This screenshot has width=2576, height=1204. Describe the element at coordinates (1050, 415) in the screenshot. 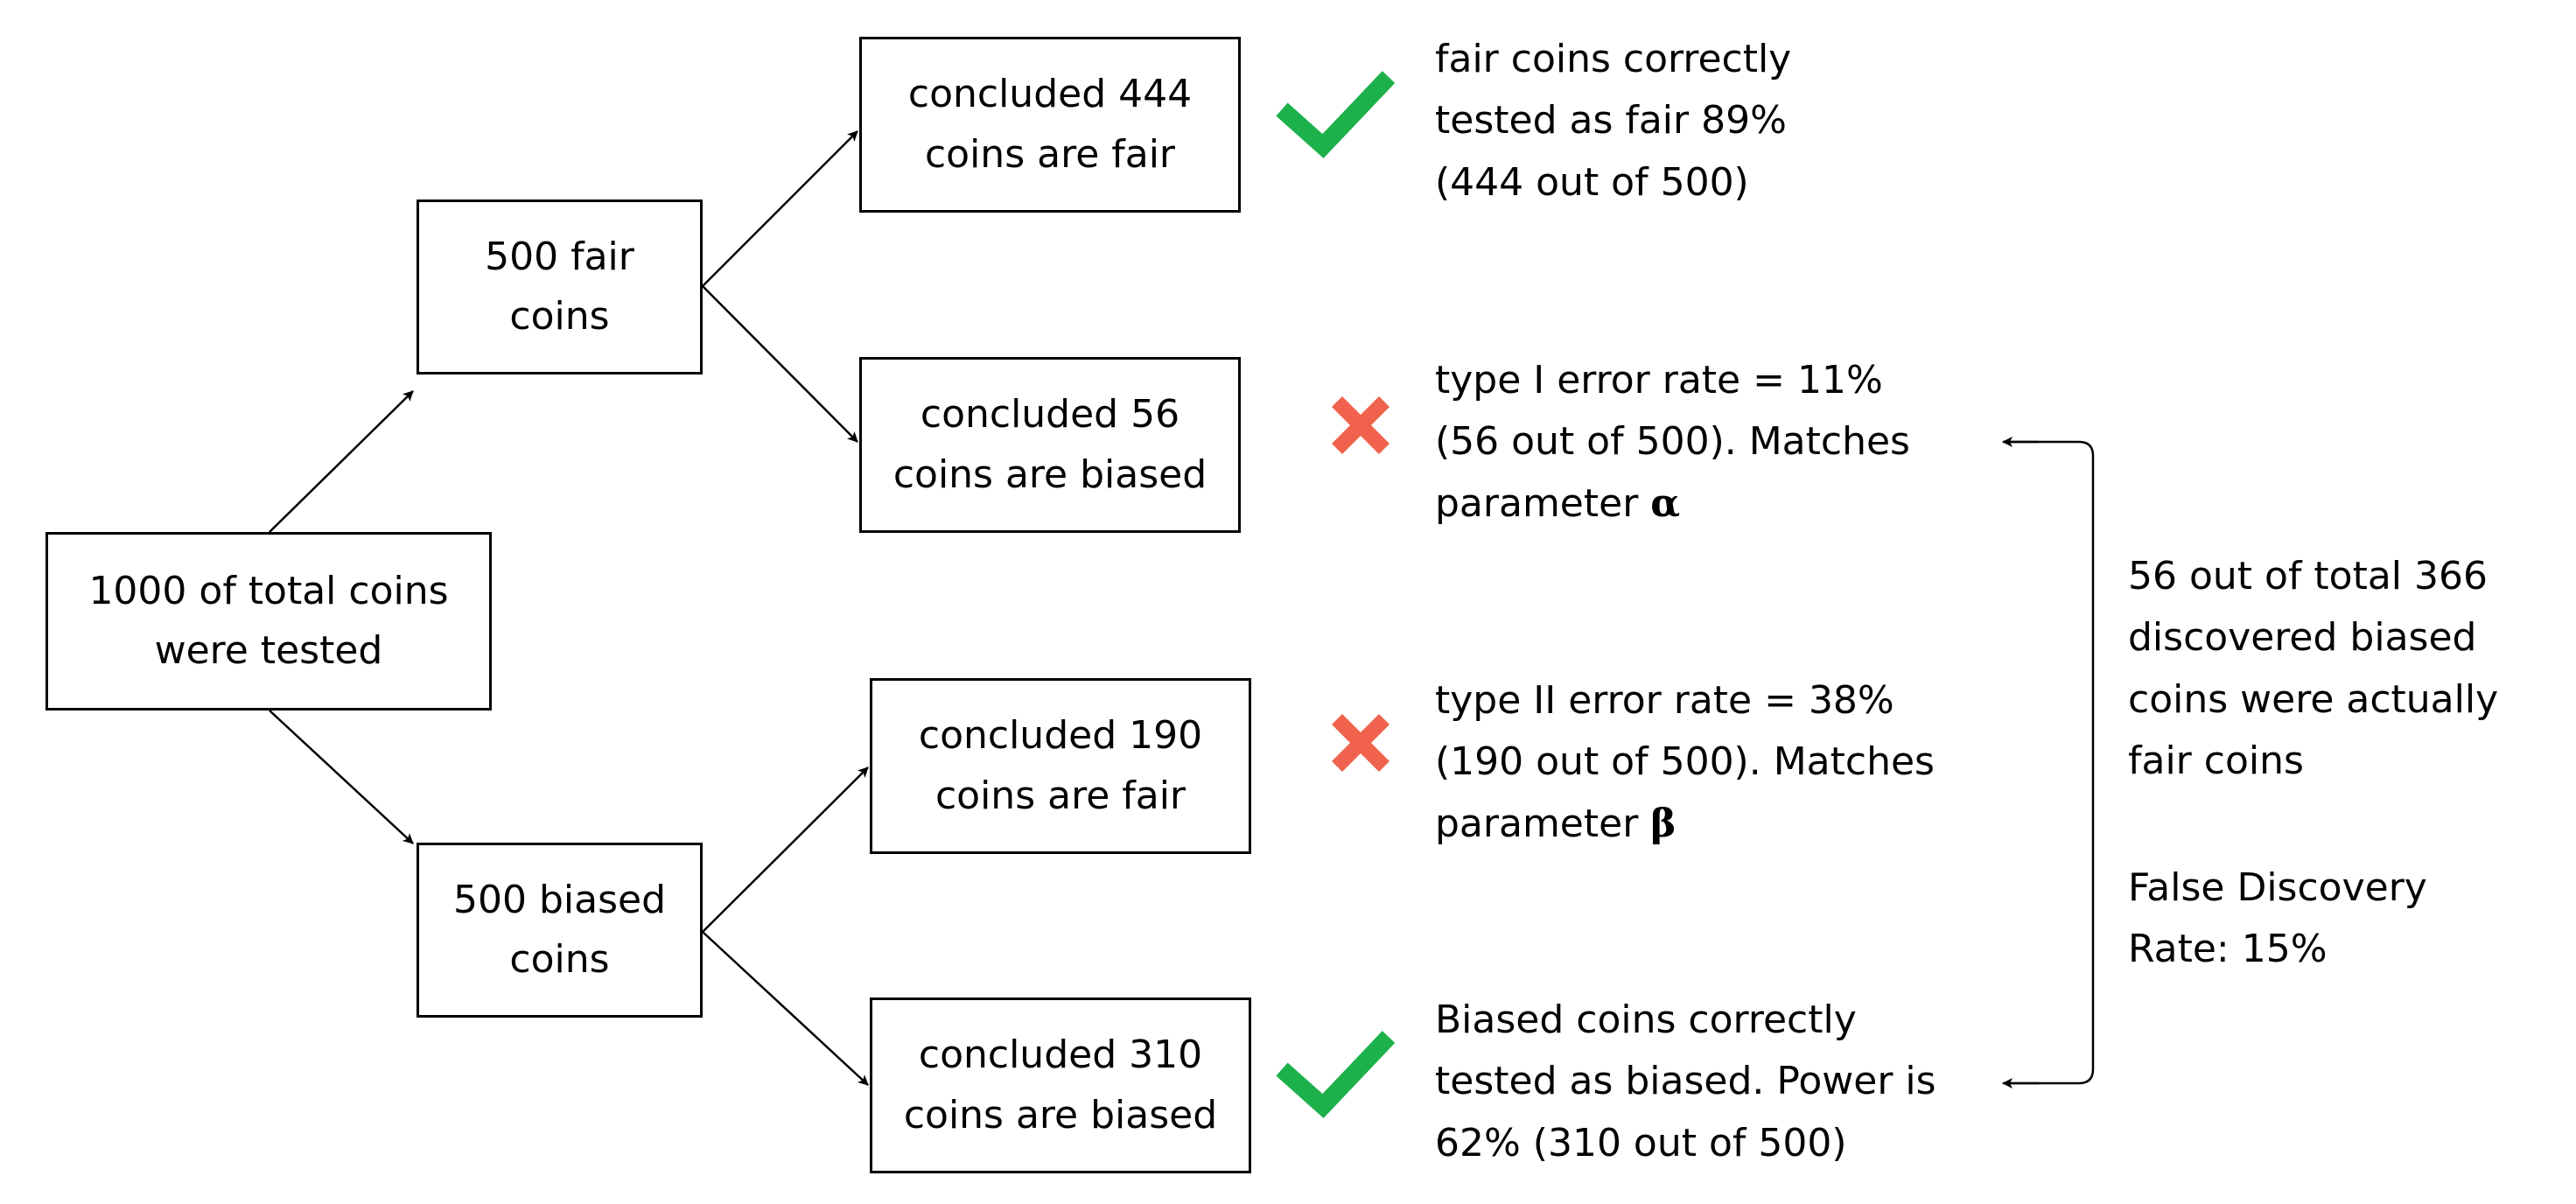

I see `node-line: concluded 56` at that location.